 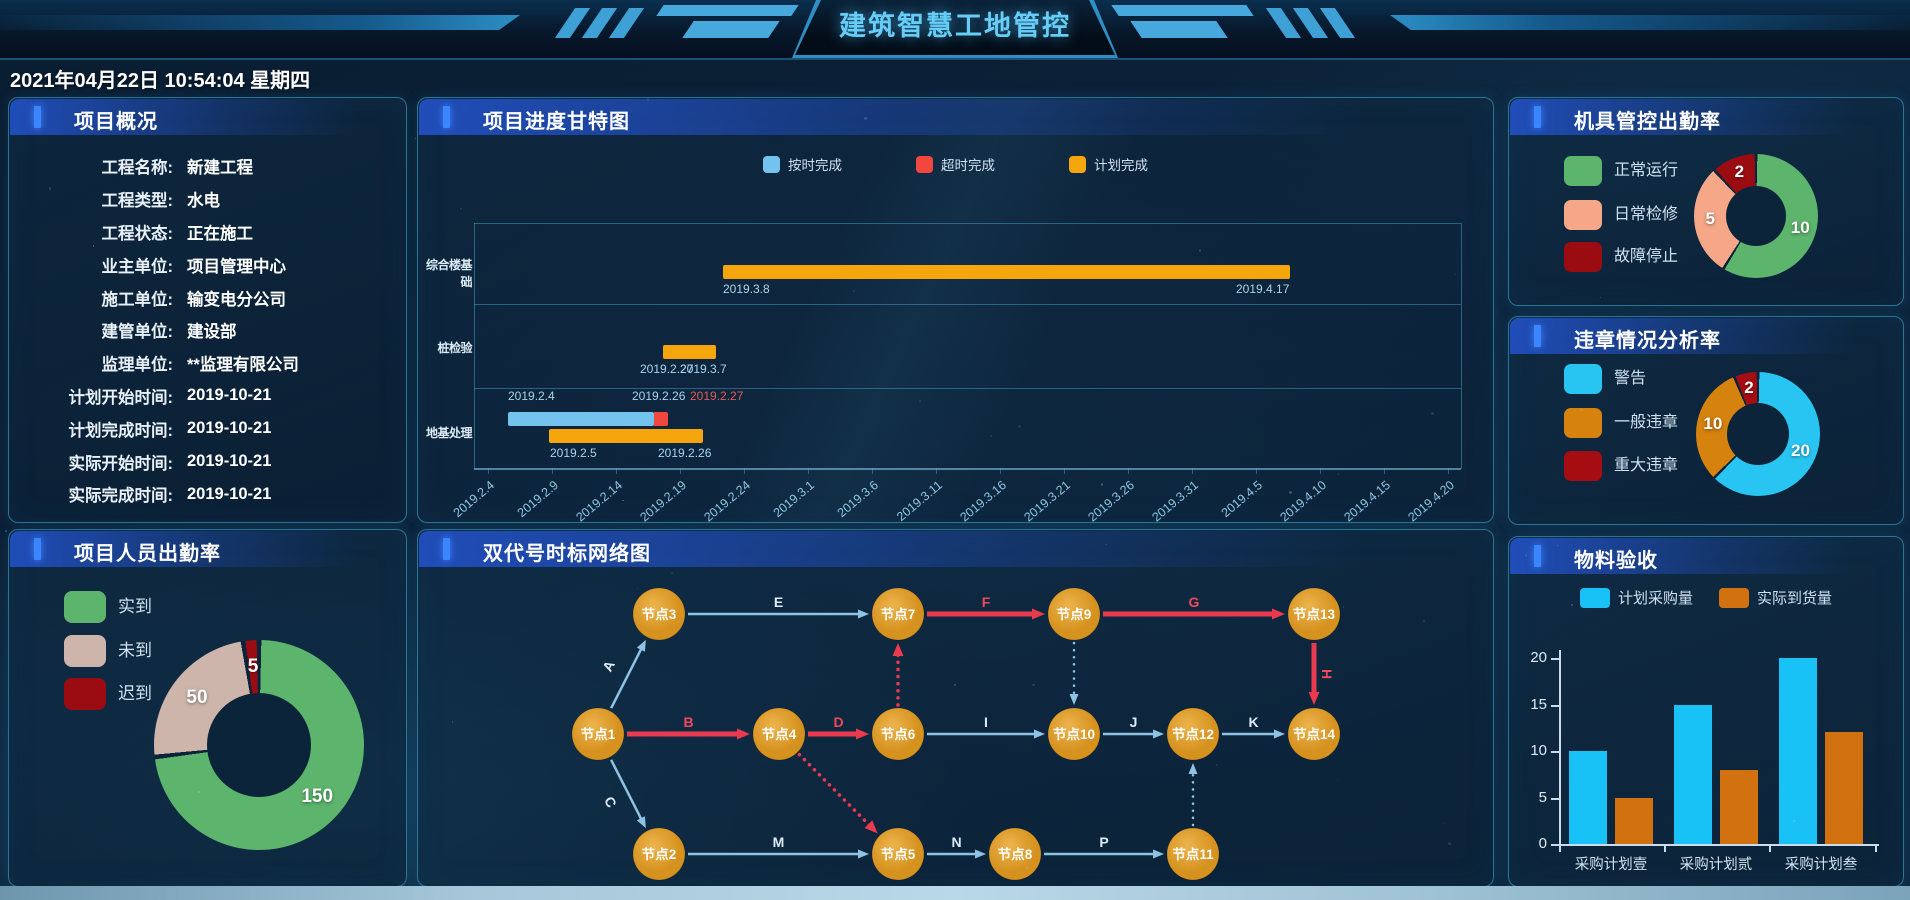 I want to click on donut-value-label: 2, so click(x=1739, y=172).